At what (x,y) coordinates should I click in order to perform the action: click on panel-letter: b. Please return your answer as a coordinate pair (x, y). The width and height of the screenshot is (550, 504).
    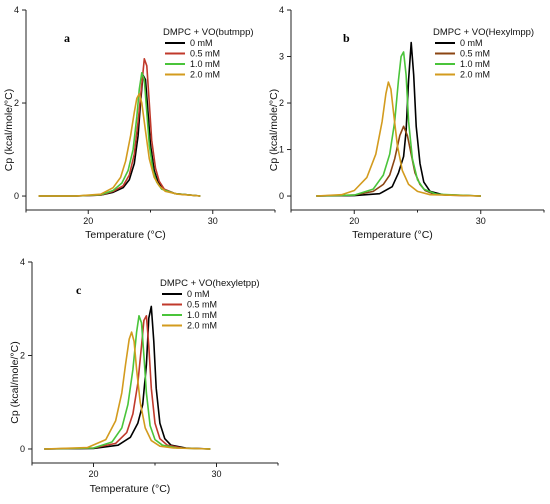
    Looking at the image, I should click on (346, 38).